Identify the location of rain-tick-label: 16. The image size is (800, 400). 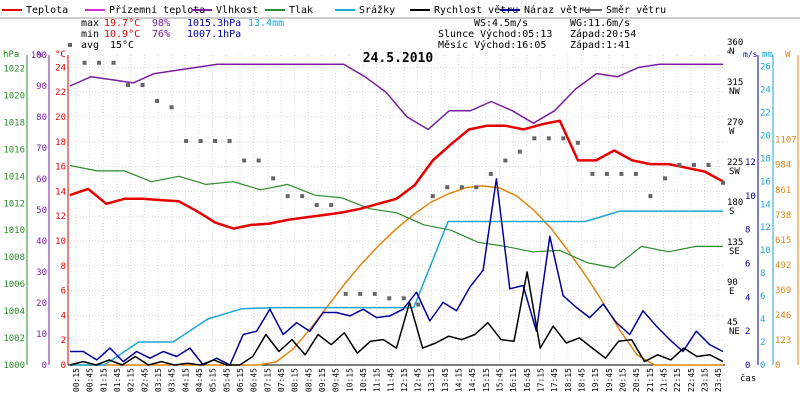
(765, 182).